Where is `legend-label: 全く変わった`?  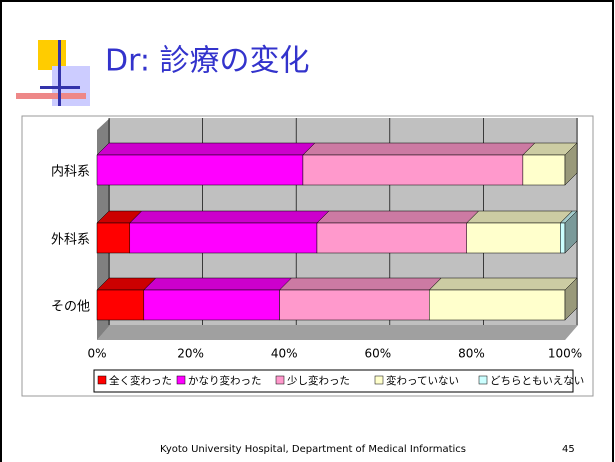
legend-label: 全く変わった is located at coordinates (140, 380).